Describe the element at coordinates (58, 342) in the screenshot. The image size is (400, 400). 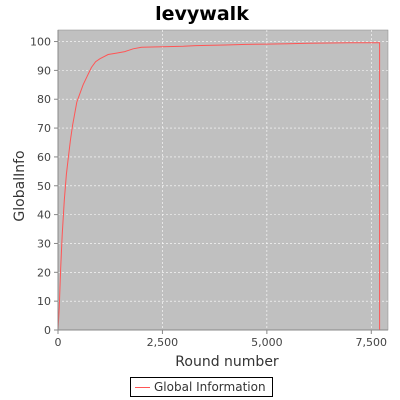
I see `x-tick-label: 0` at that location.